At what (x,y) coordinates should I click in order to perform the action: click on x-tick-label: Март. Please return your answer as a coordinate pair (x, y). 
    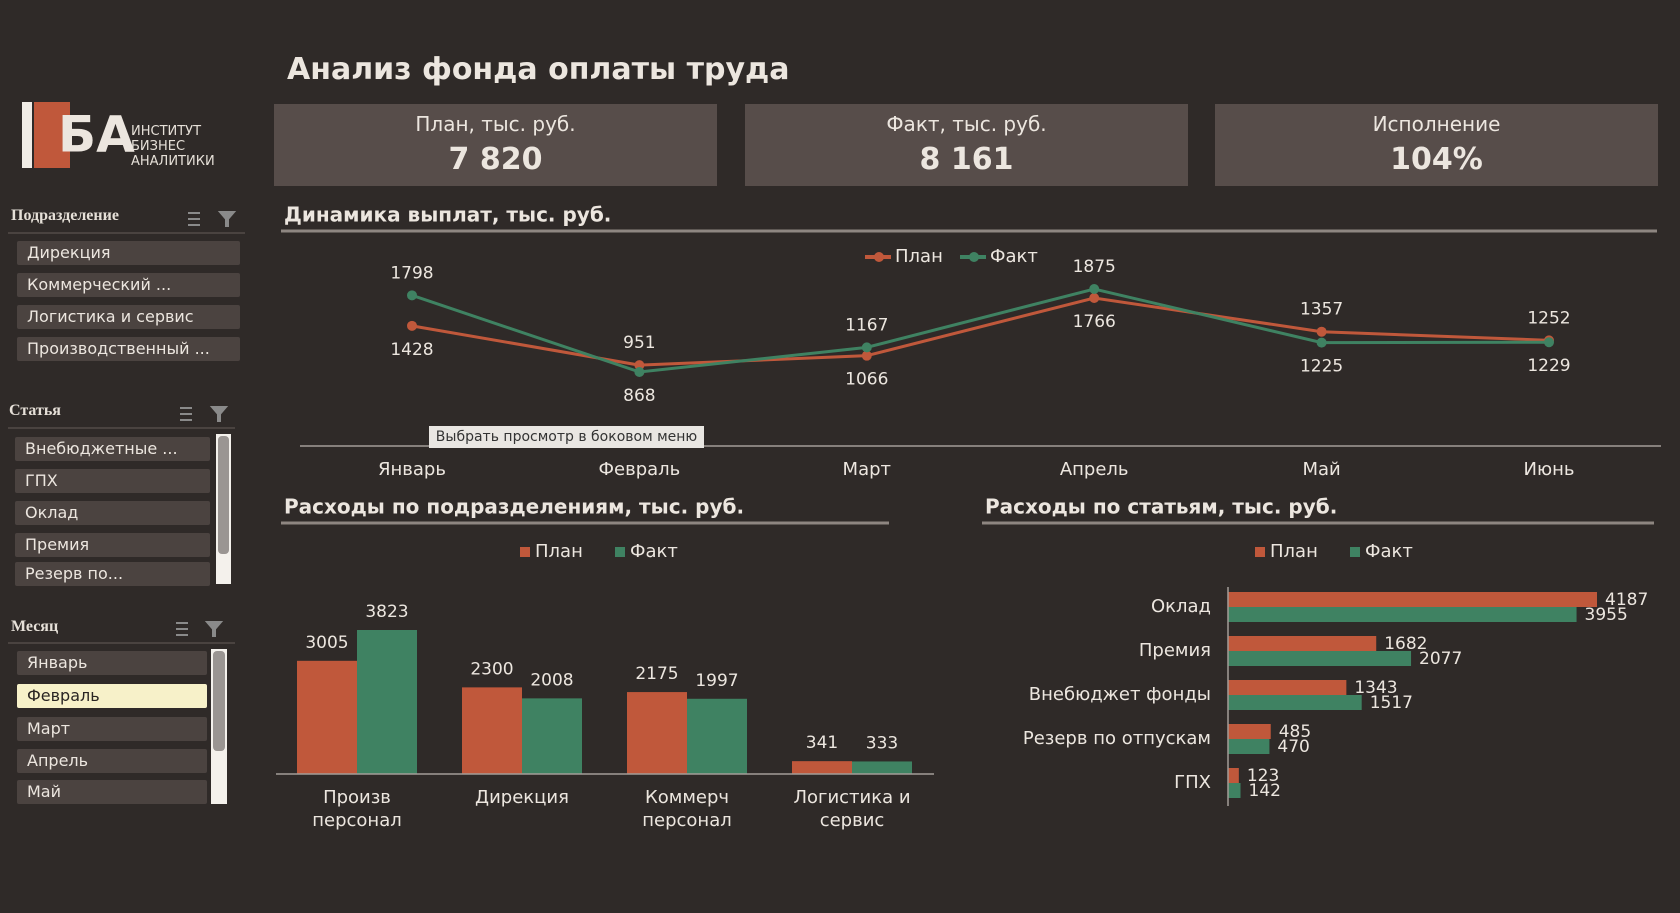
    Looking at the image, I should click on (867, 469).